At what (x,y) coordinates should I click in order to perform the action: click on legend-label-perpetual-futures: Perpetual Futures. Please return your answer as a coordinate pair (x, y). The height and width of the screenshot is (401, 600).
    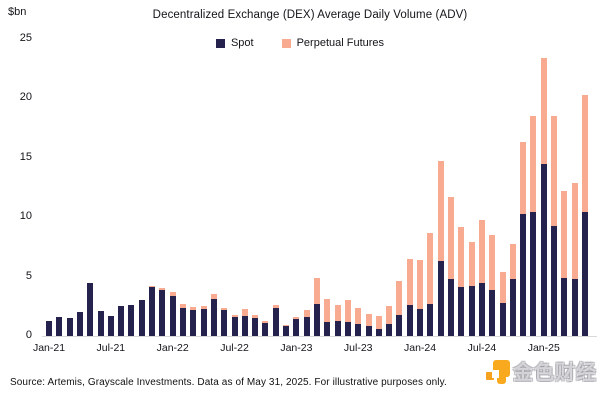
    Looking at the image, I should click on (340, 43).